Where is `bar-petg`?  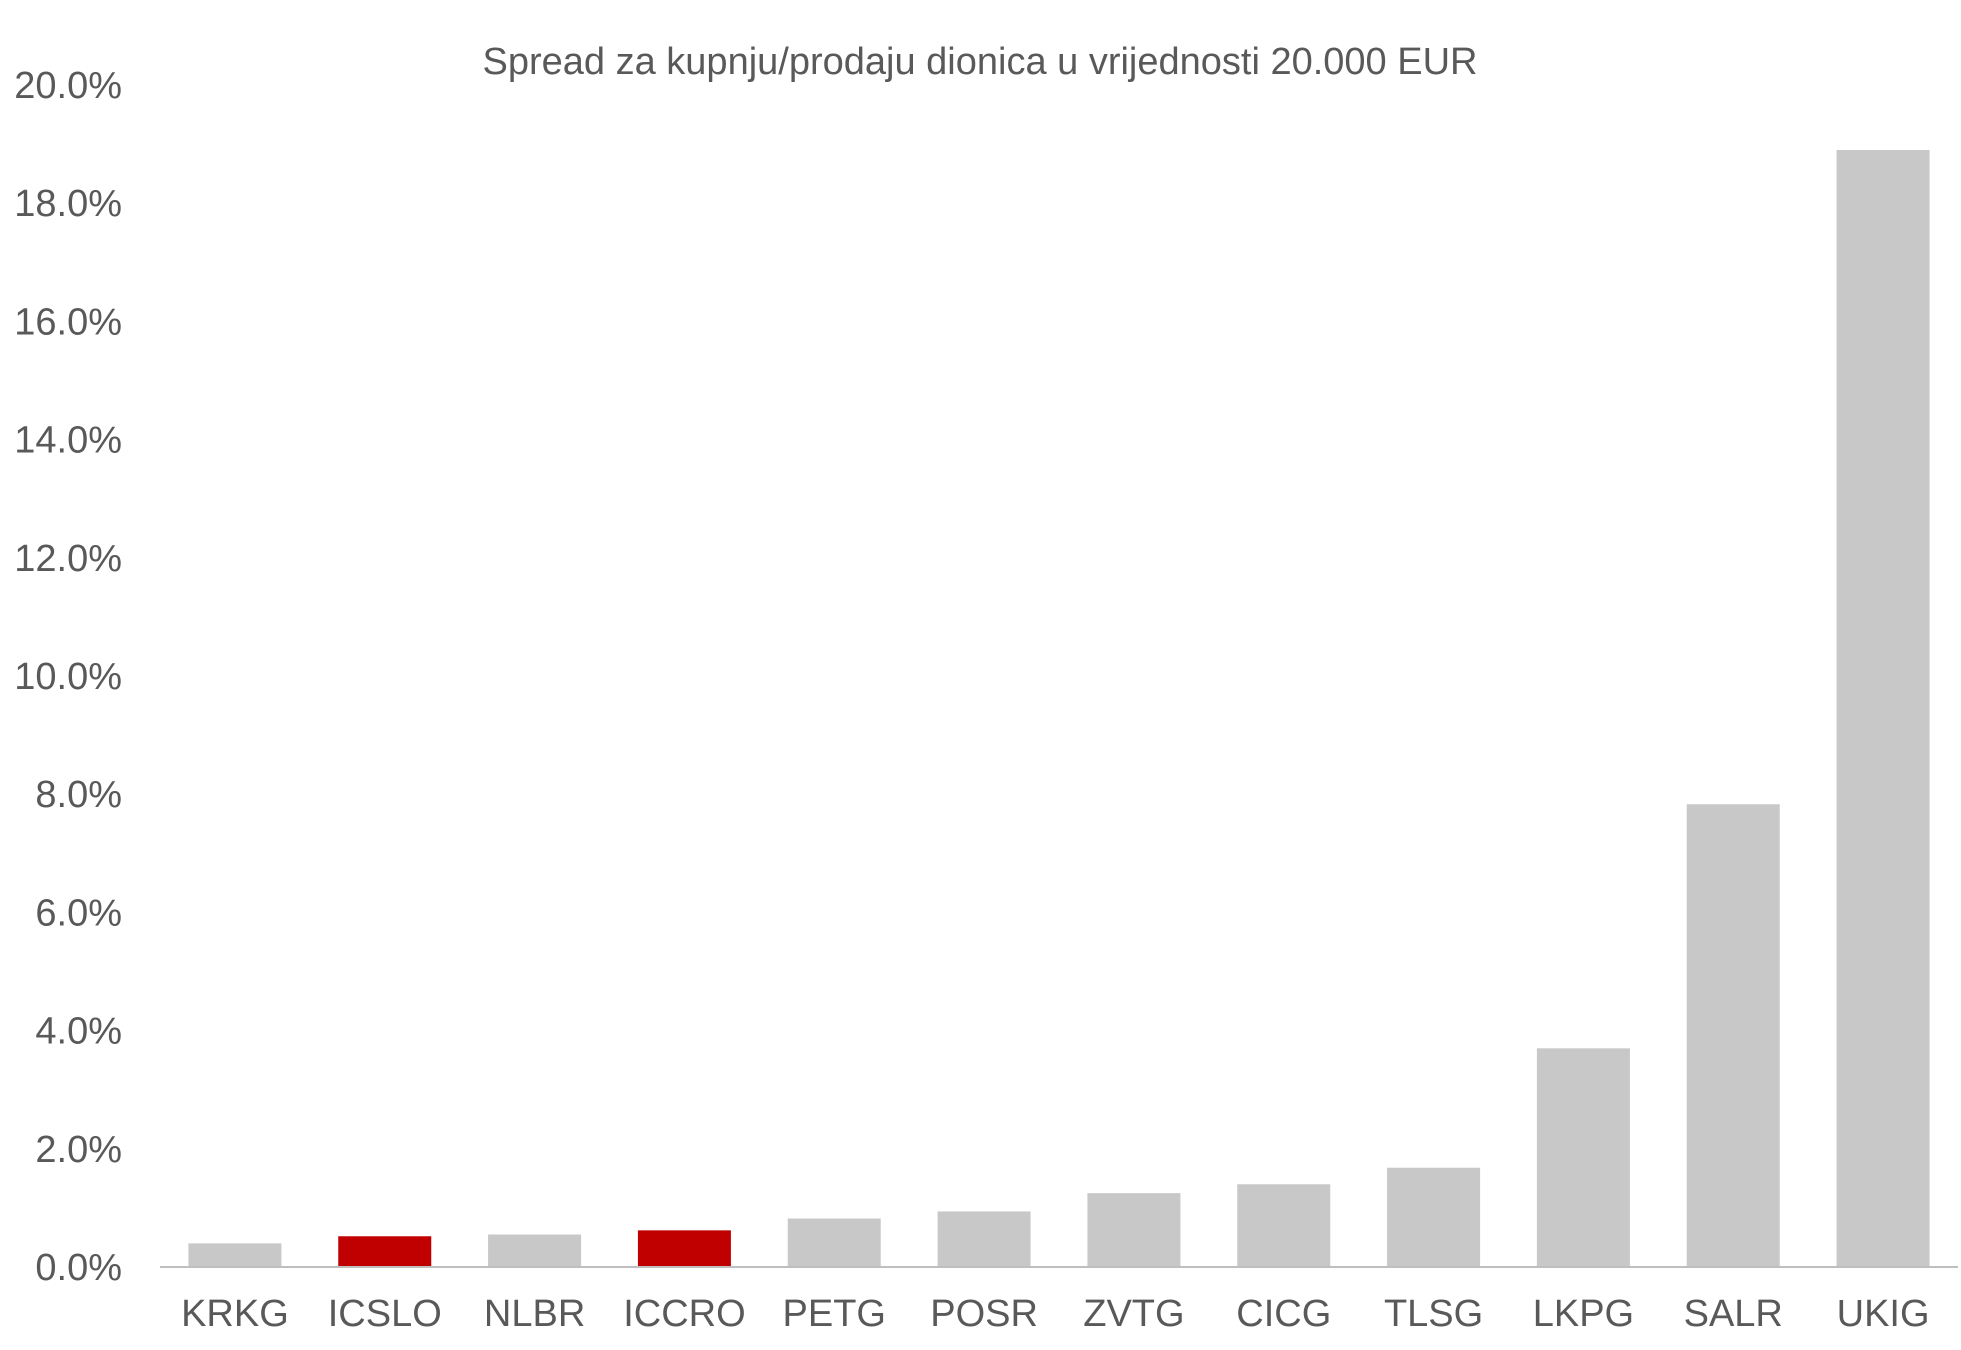 bar-petg is located at coordinates (834, 1242).